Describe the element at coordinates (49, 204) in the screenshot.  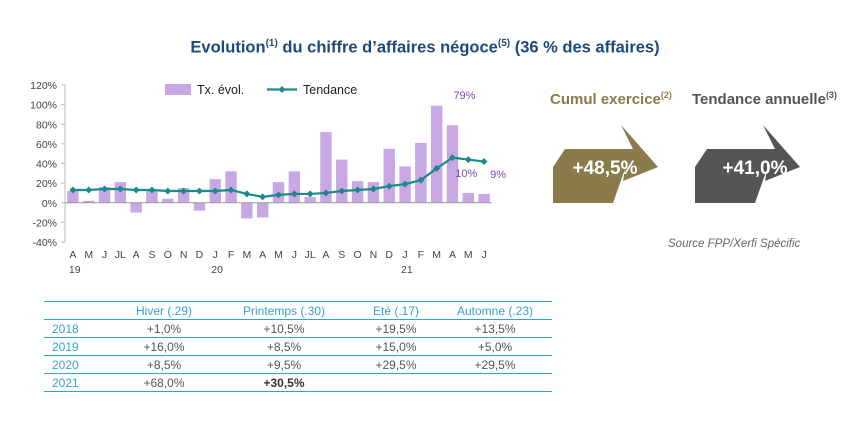
I see `y-tick-label: 0%` at that location.